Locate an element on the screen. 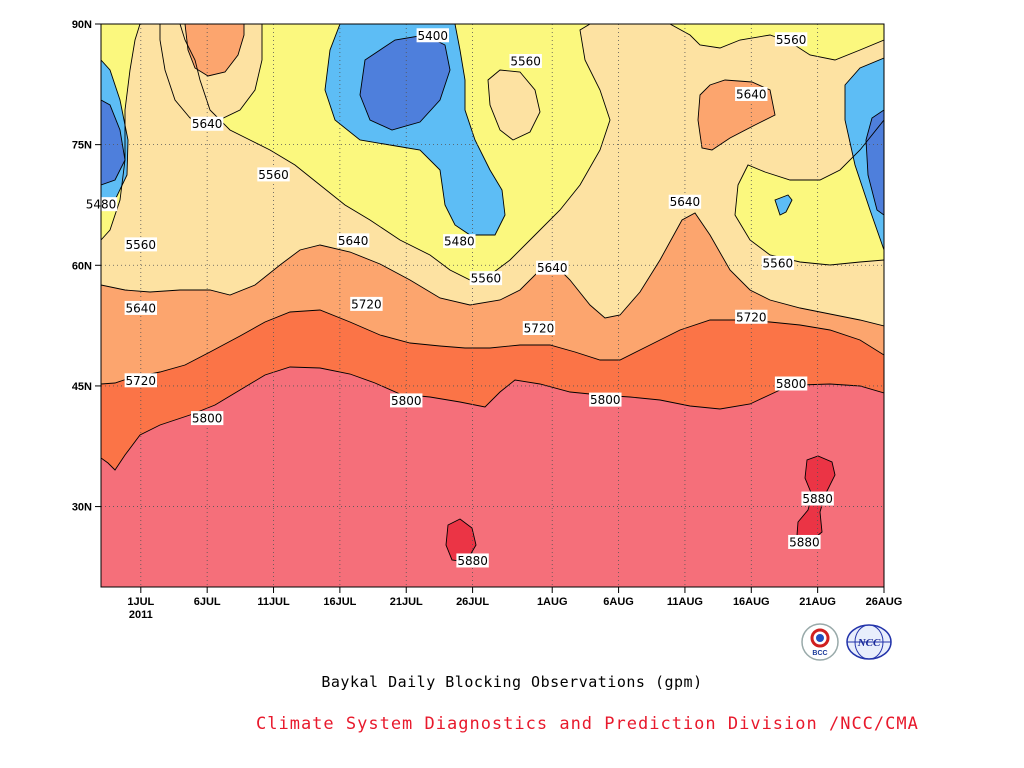 This screenshot has height=768, width=1024. contour-label: 5400 is located at coordinates (433, 36).